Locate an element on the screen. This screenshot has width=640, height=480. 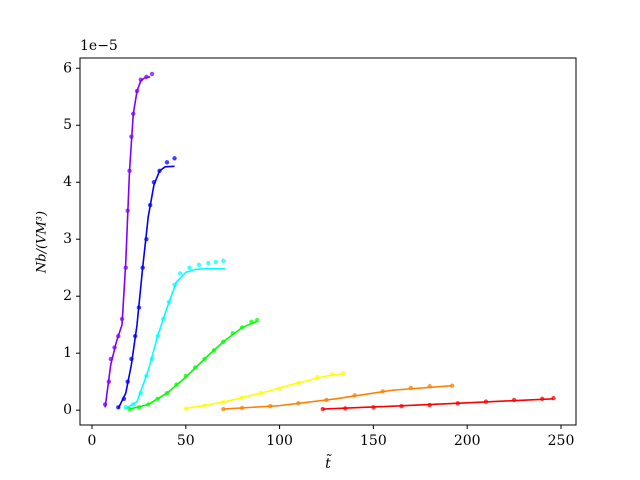
offset-text: 1e−5 is located at coordinates (99, 46).